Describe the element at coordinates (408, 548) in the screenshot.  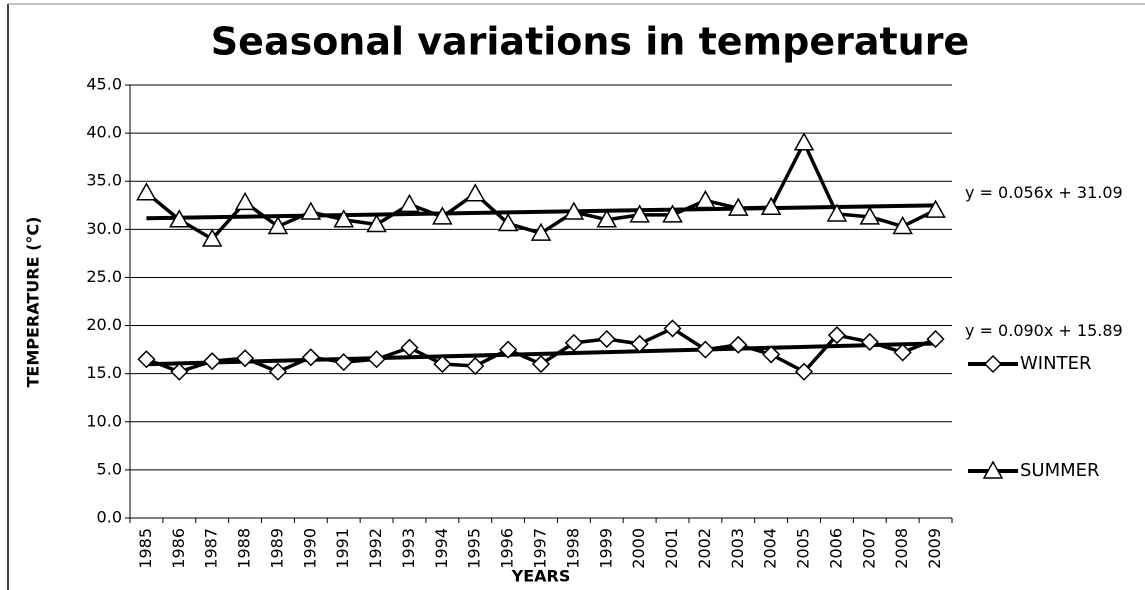
I see `x-tick-label: 1993` at that location.